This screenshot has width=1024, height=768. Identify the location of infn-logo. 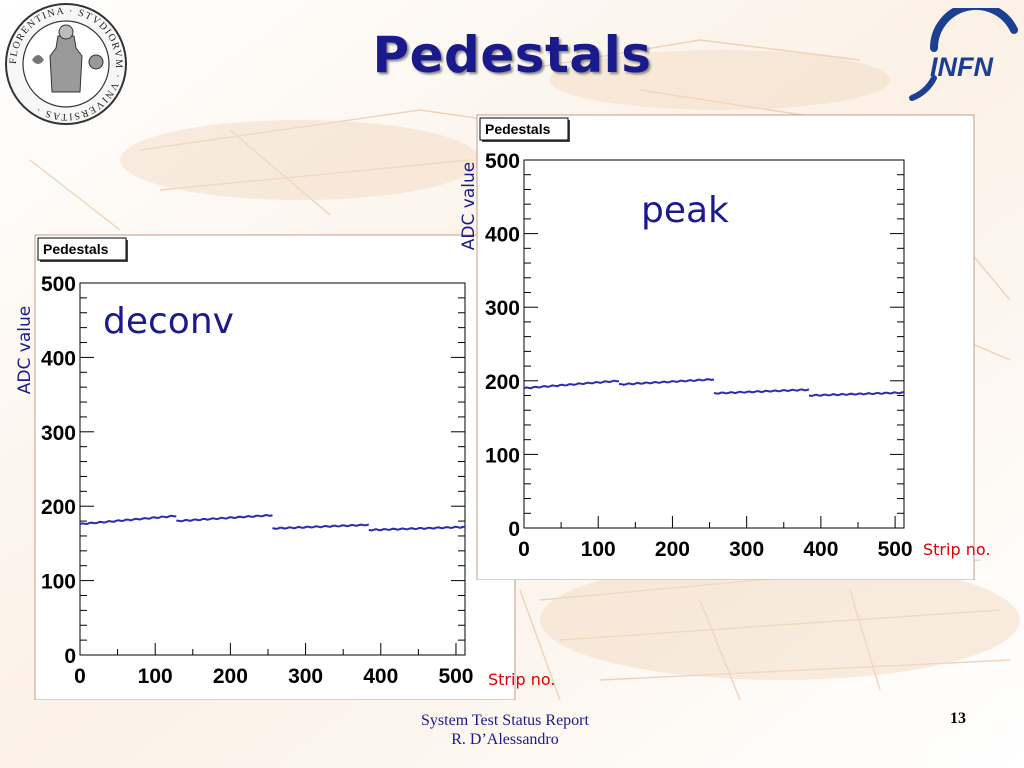
(963, 54).